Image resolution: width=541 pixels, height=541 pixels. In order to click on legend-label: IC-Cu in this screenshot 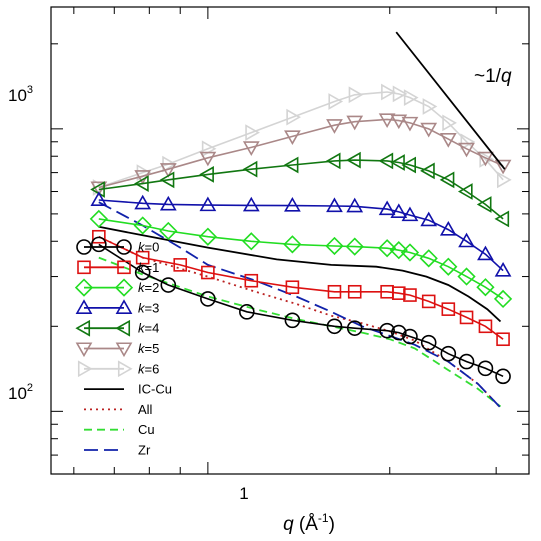, I will do `click(155, 389)`.